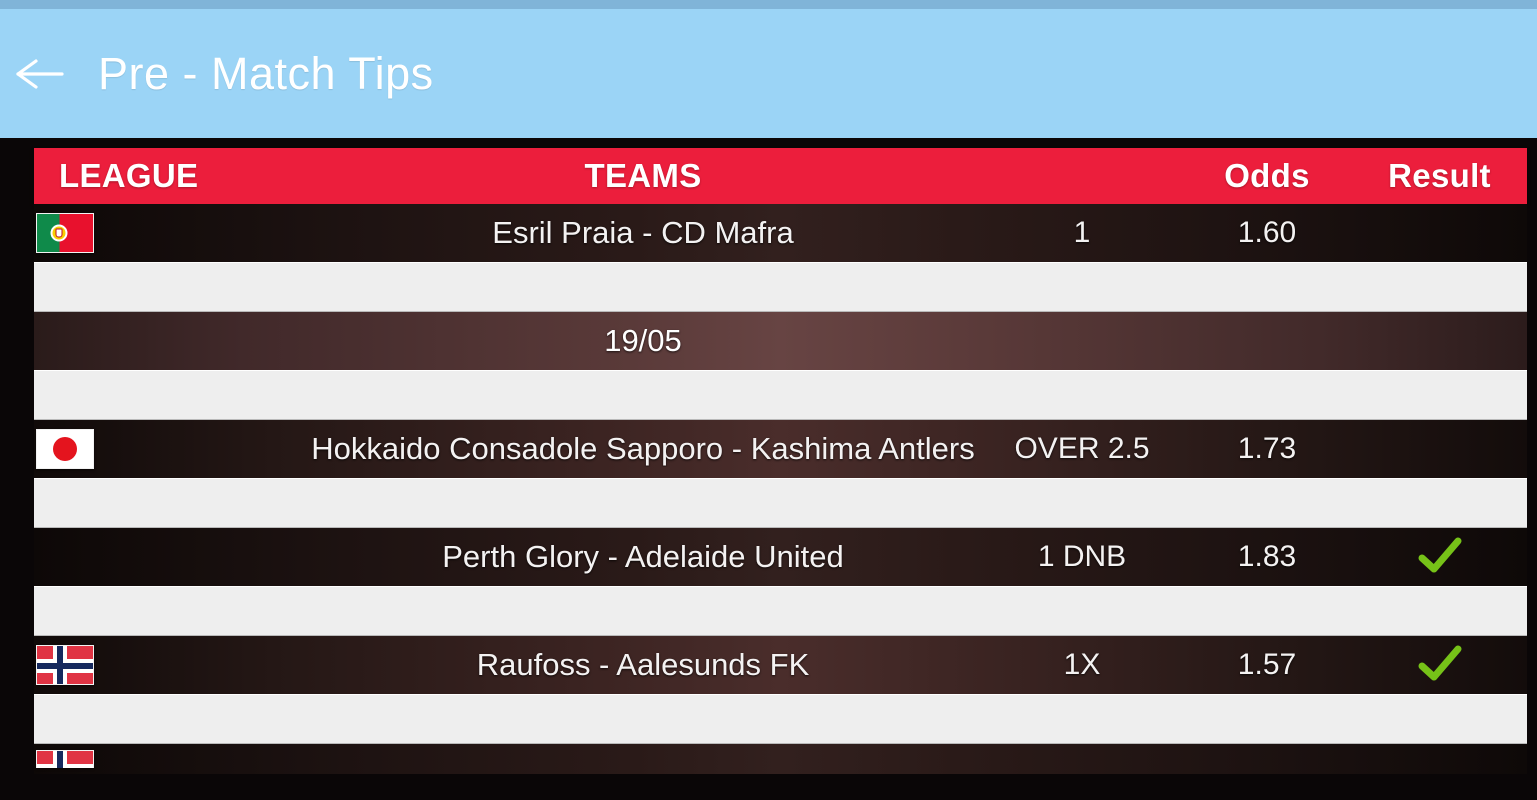 This screenshot has height=800, width=1537. Describe the element at coordinates (1267, 556) in the screenshot. I see `match-odds: 1.83` at that location.